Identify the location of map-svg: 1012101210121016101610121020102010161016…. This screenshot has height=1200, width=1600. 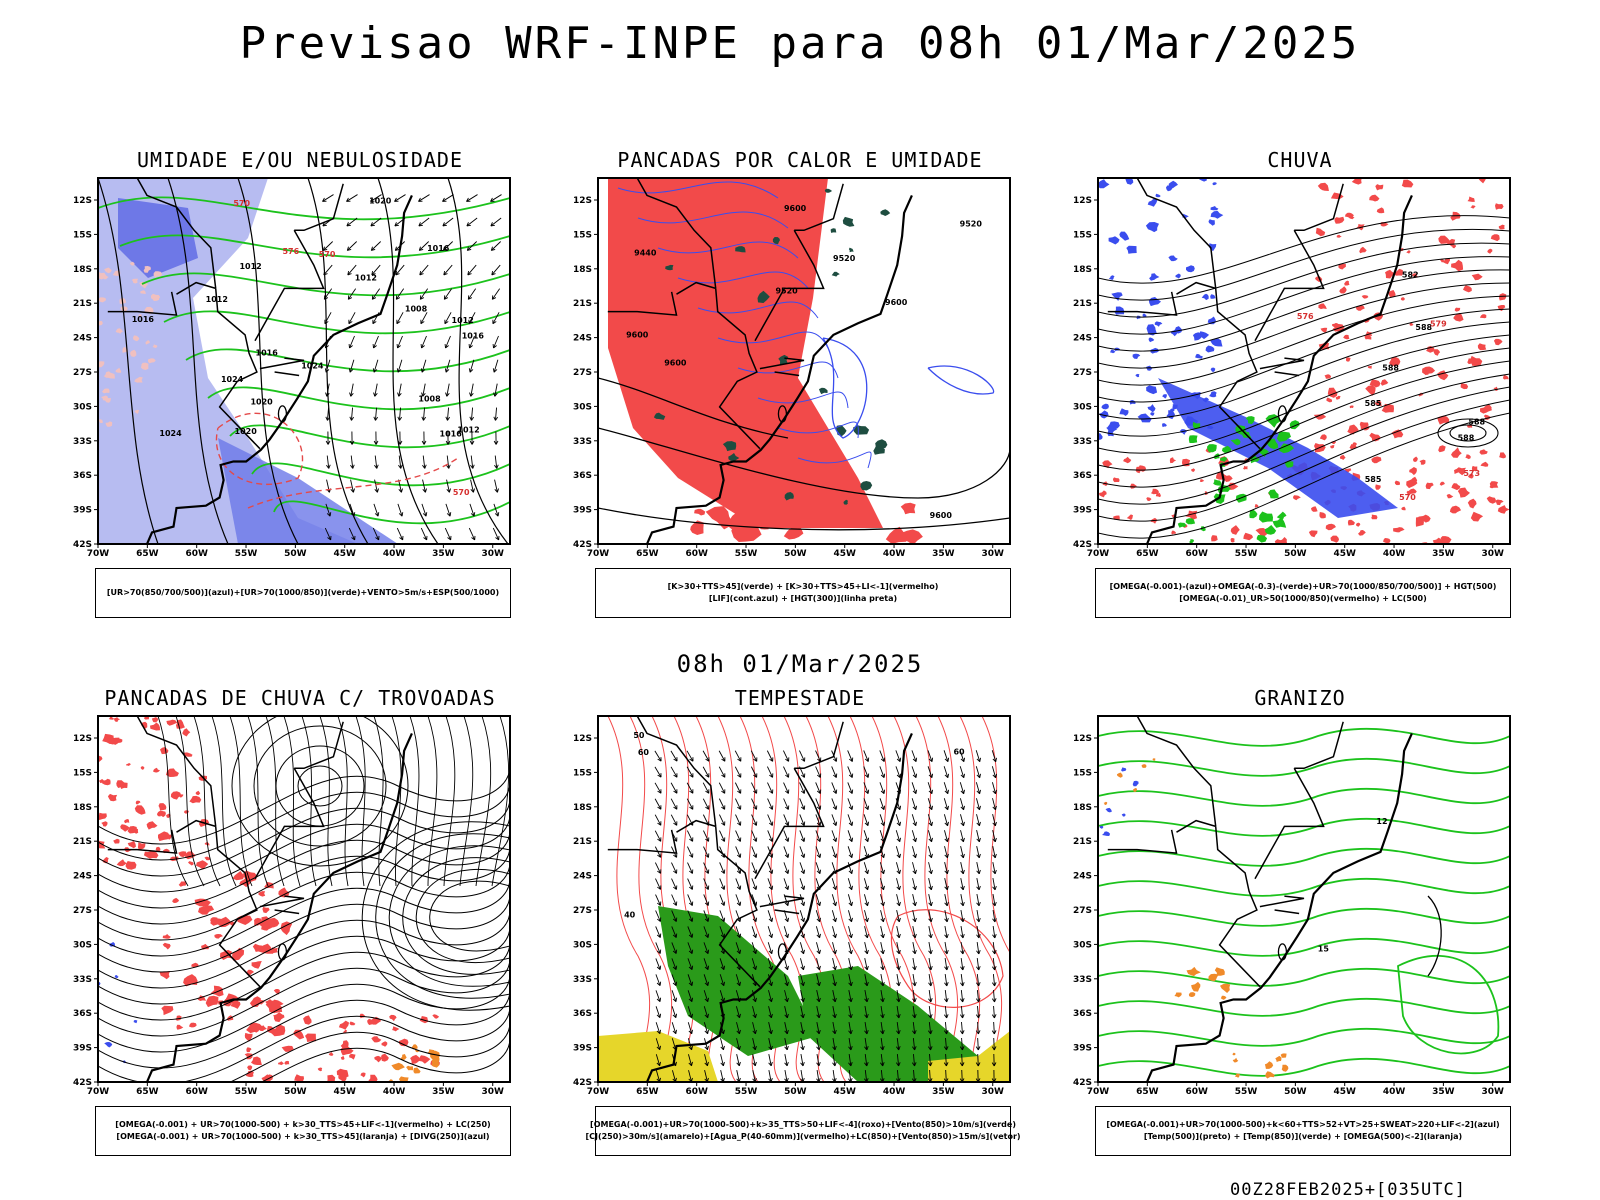
(292, 368).